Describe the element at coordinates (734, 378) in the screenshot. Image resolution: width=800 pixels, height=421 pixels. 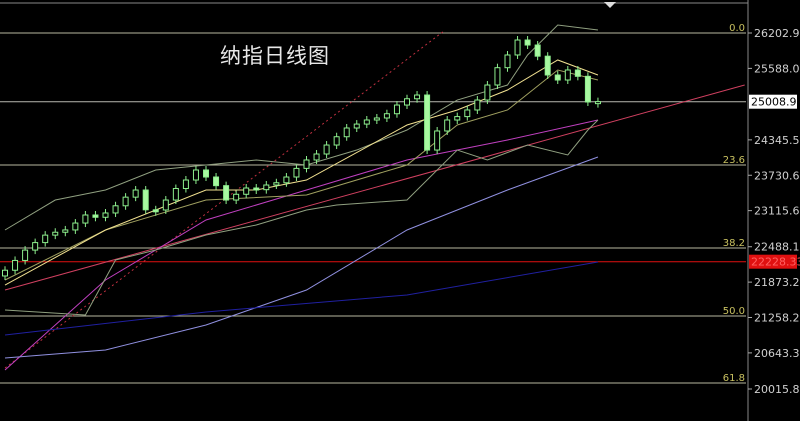
I see `fib-label: 61.8` at that location.